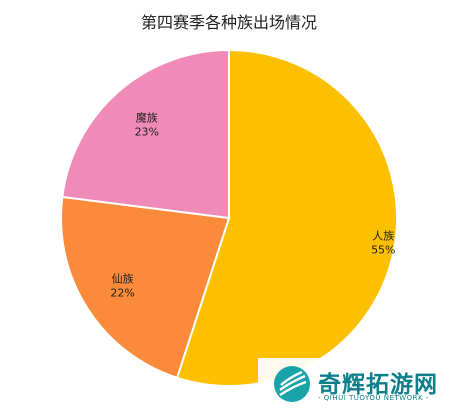 The image size is (458, 410). What do you see at coordinates (228, 22) in the screenshot?
I see `chart-title: 第四赛季各种族出场情况` at bounding box center [228, 22].